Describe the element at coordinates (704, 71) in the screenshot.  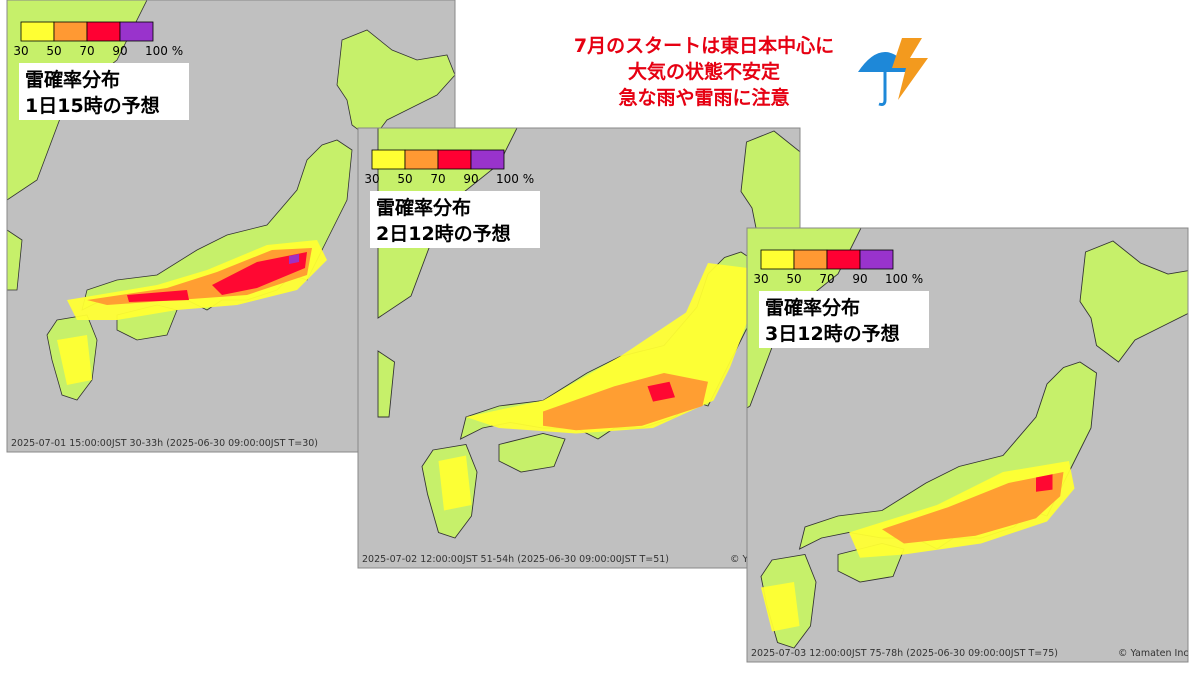
I see `headline-line: 大気の状態不安定` at that location.